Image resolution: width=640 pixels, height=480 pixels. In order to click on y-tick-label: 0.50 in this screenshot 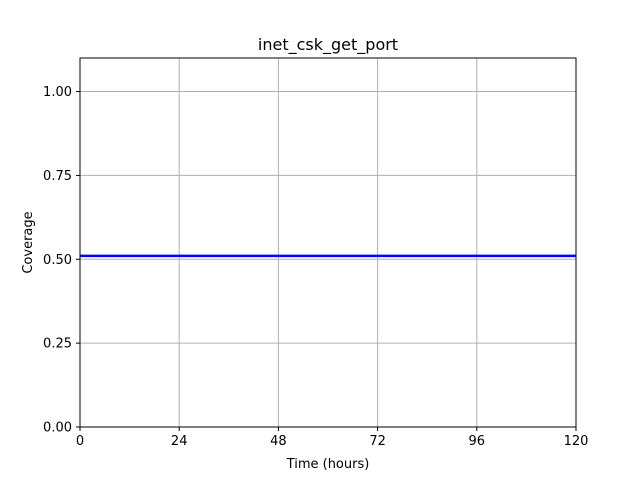, I will do `click(57, 260)`.